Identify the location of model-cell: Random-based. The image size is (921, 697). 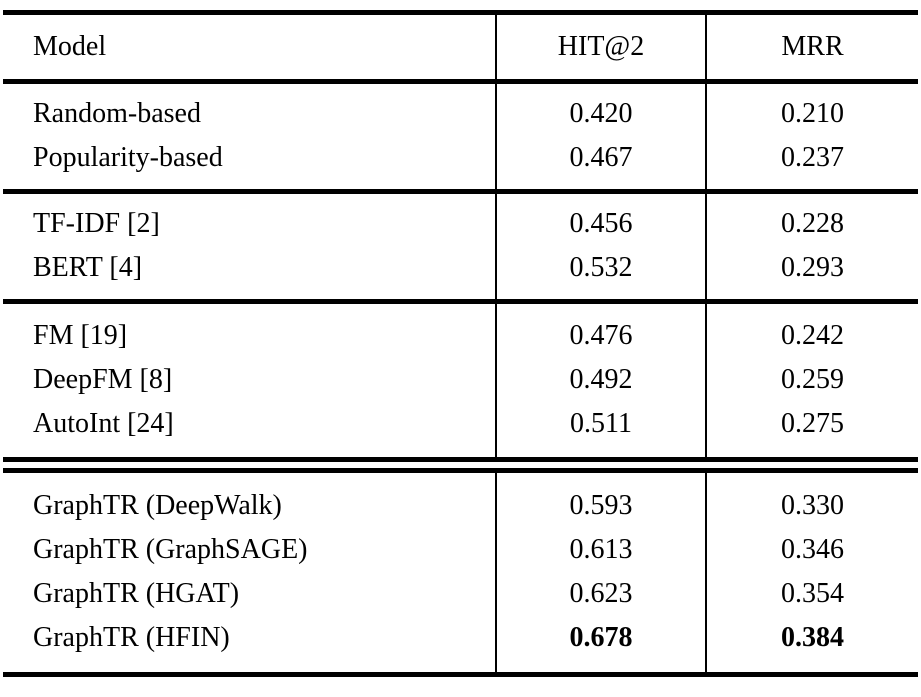
(117, 113).